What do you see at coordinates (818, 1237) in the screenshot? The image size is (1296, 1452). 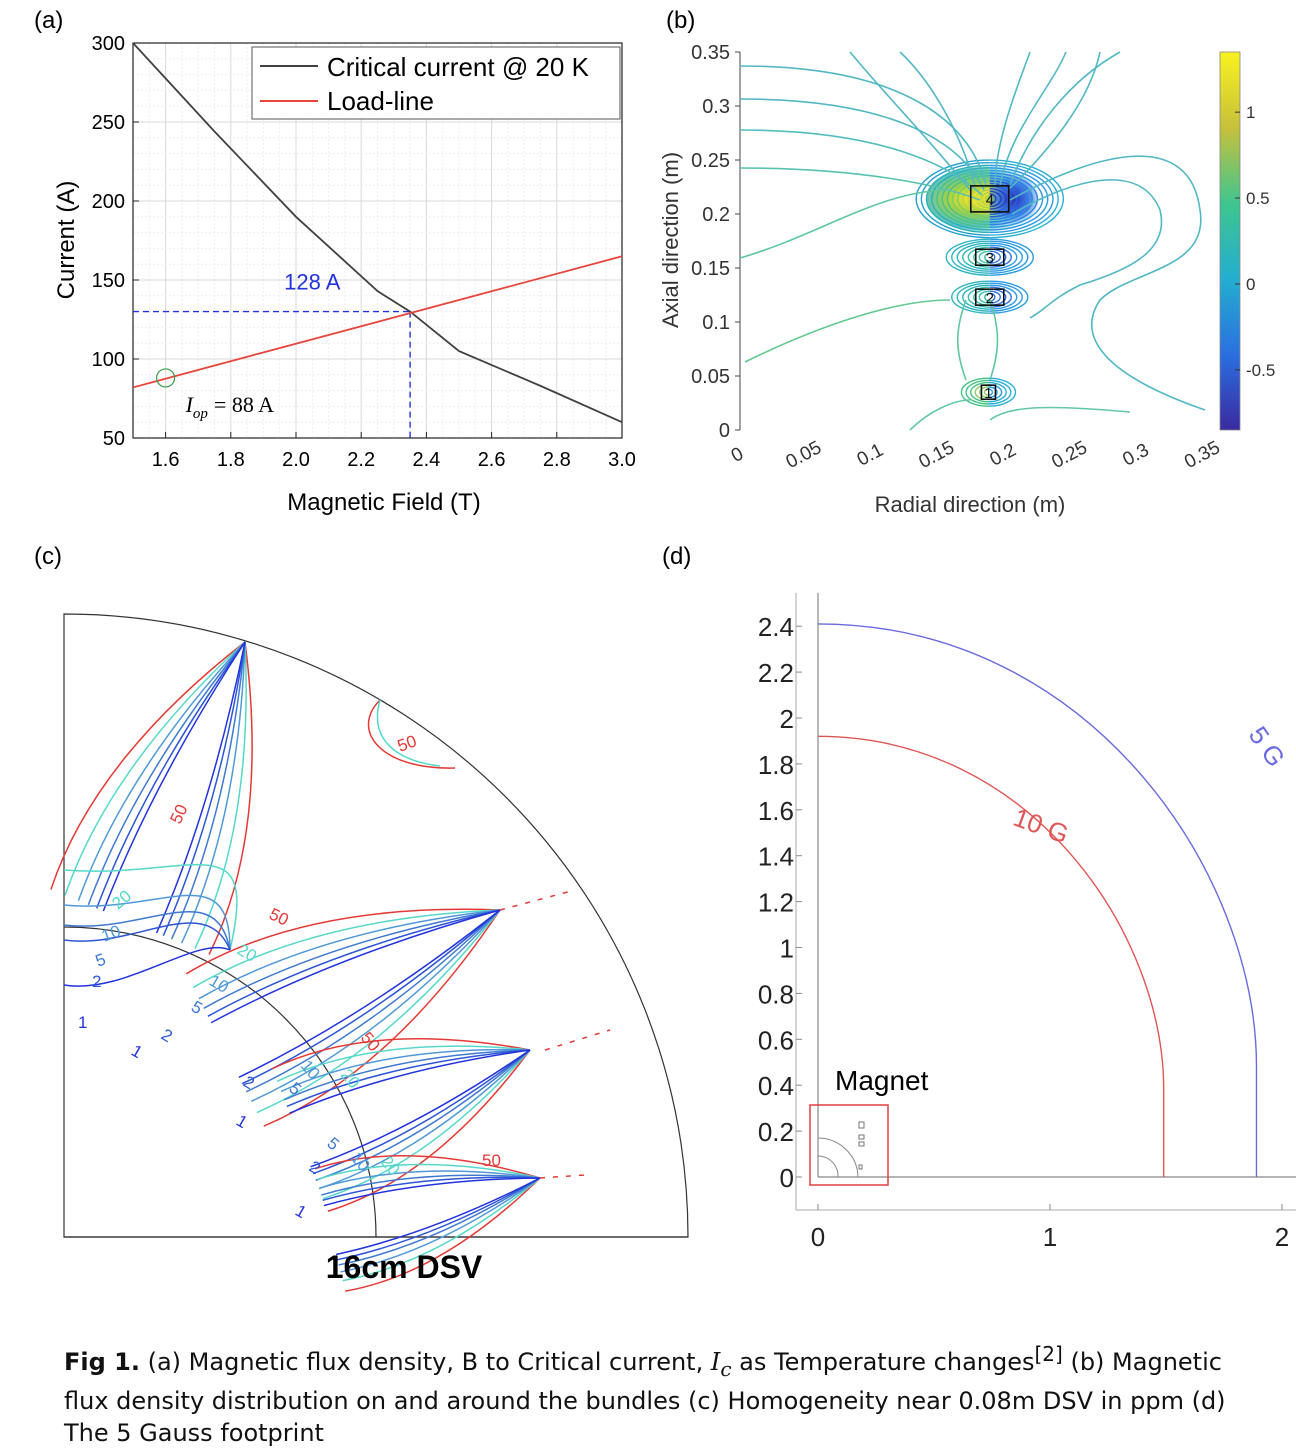 I see `x-tick-label: 0` at bounding box center [818, 1237].